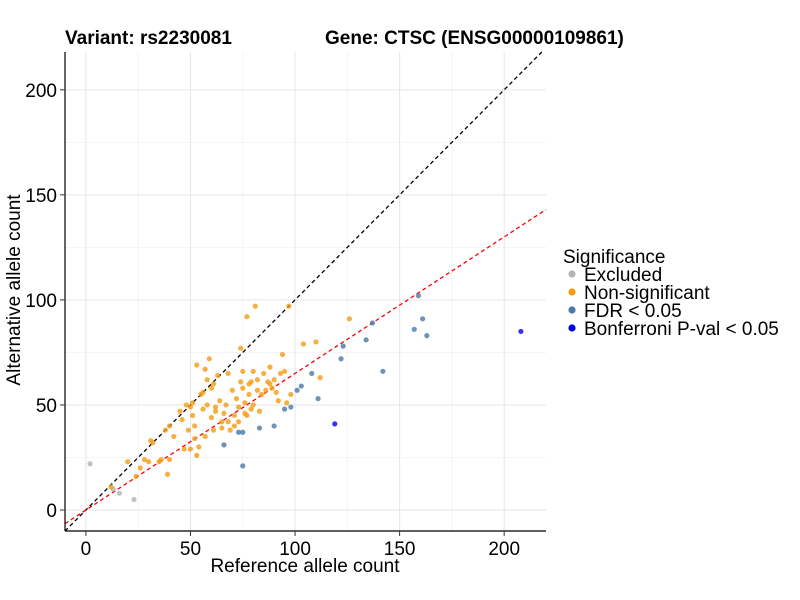  I want to click on legend-label: FDR < 0.05, so click(633, 311).